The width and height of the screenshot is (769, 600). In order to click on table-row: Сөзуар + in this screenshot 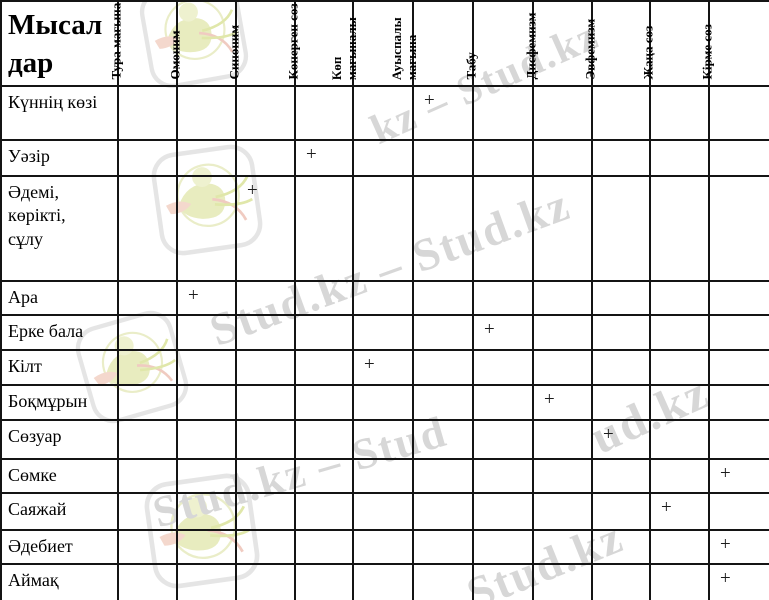, I will do `click(384, 439)`.